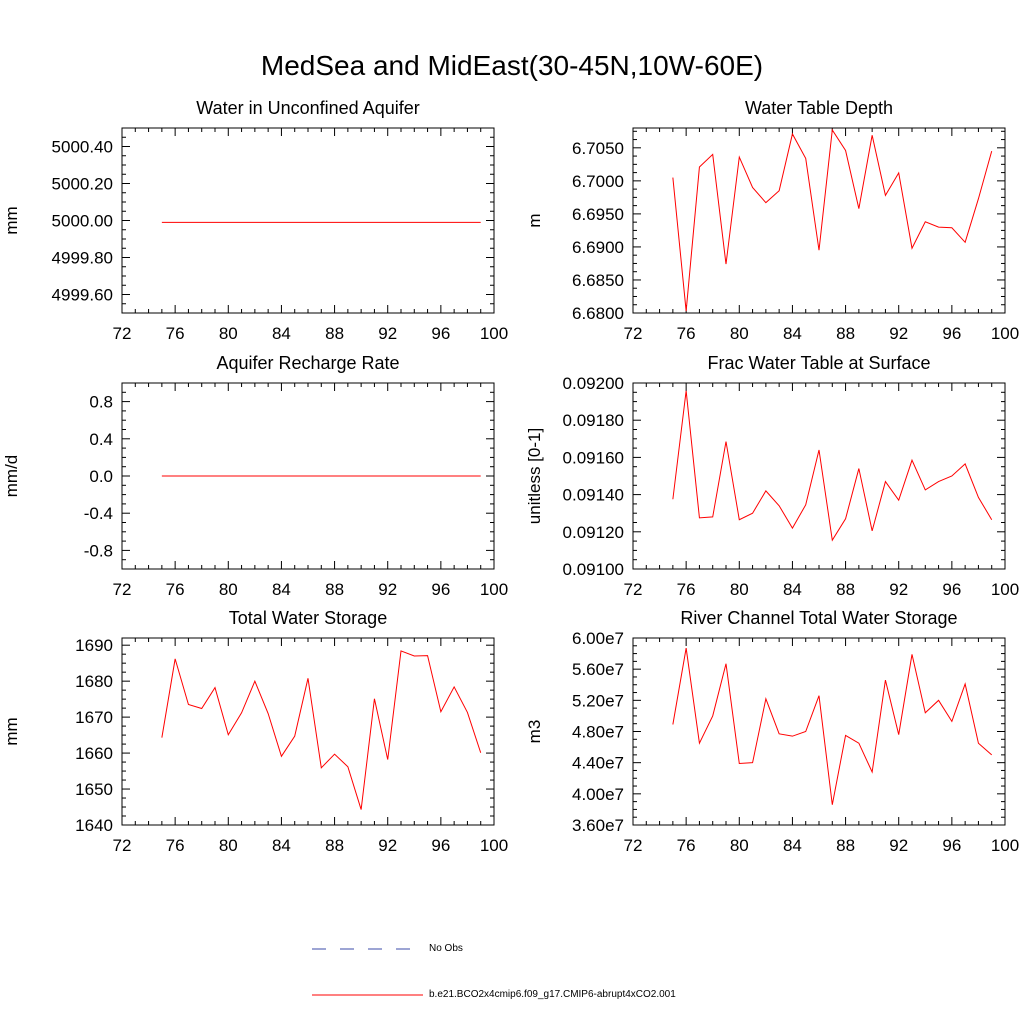 The image size is (1024, 1024). What do you see at coordinates (82, 295) in the screenshot?
I see `y-tick-label: 4999.60` at bounding box center [82, 295].